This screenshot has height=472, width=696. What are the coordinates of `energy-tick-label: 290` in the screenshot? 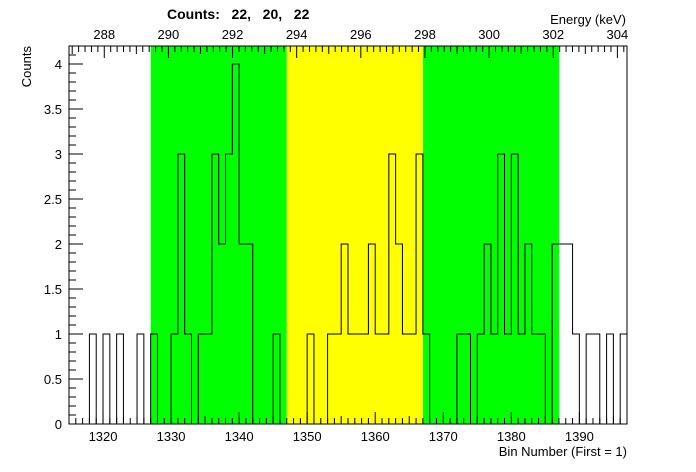 It's located at (169, 34).